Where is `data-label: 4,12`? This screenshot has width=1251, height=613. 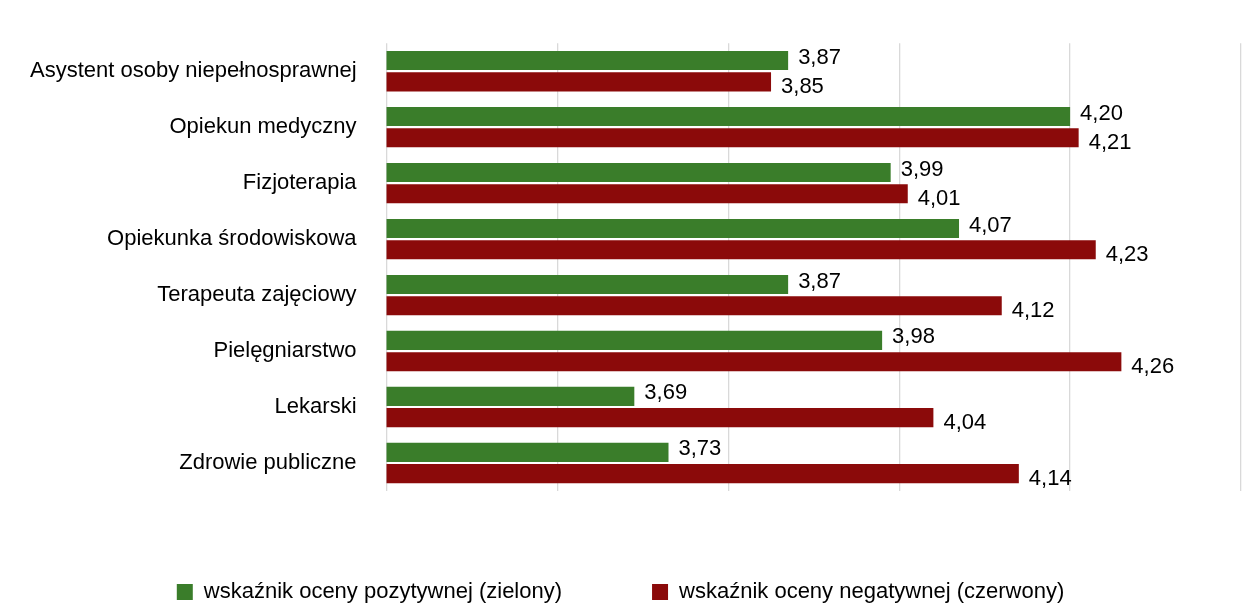 data-label: 4,12 is located at coordinates (1033, 309).